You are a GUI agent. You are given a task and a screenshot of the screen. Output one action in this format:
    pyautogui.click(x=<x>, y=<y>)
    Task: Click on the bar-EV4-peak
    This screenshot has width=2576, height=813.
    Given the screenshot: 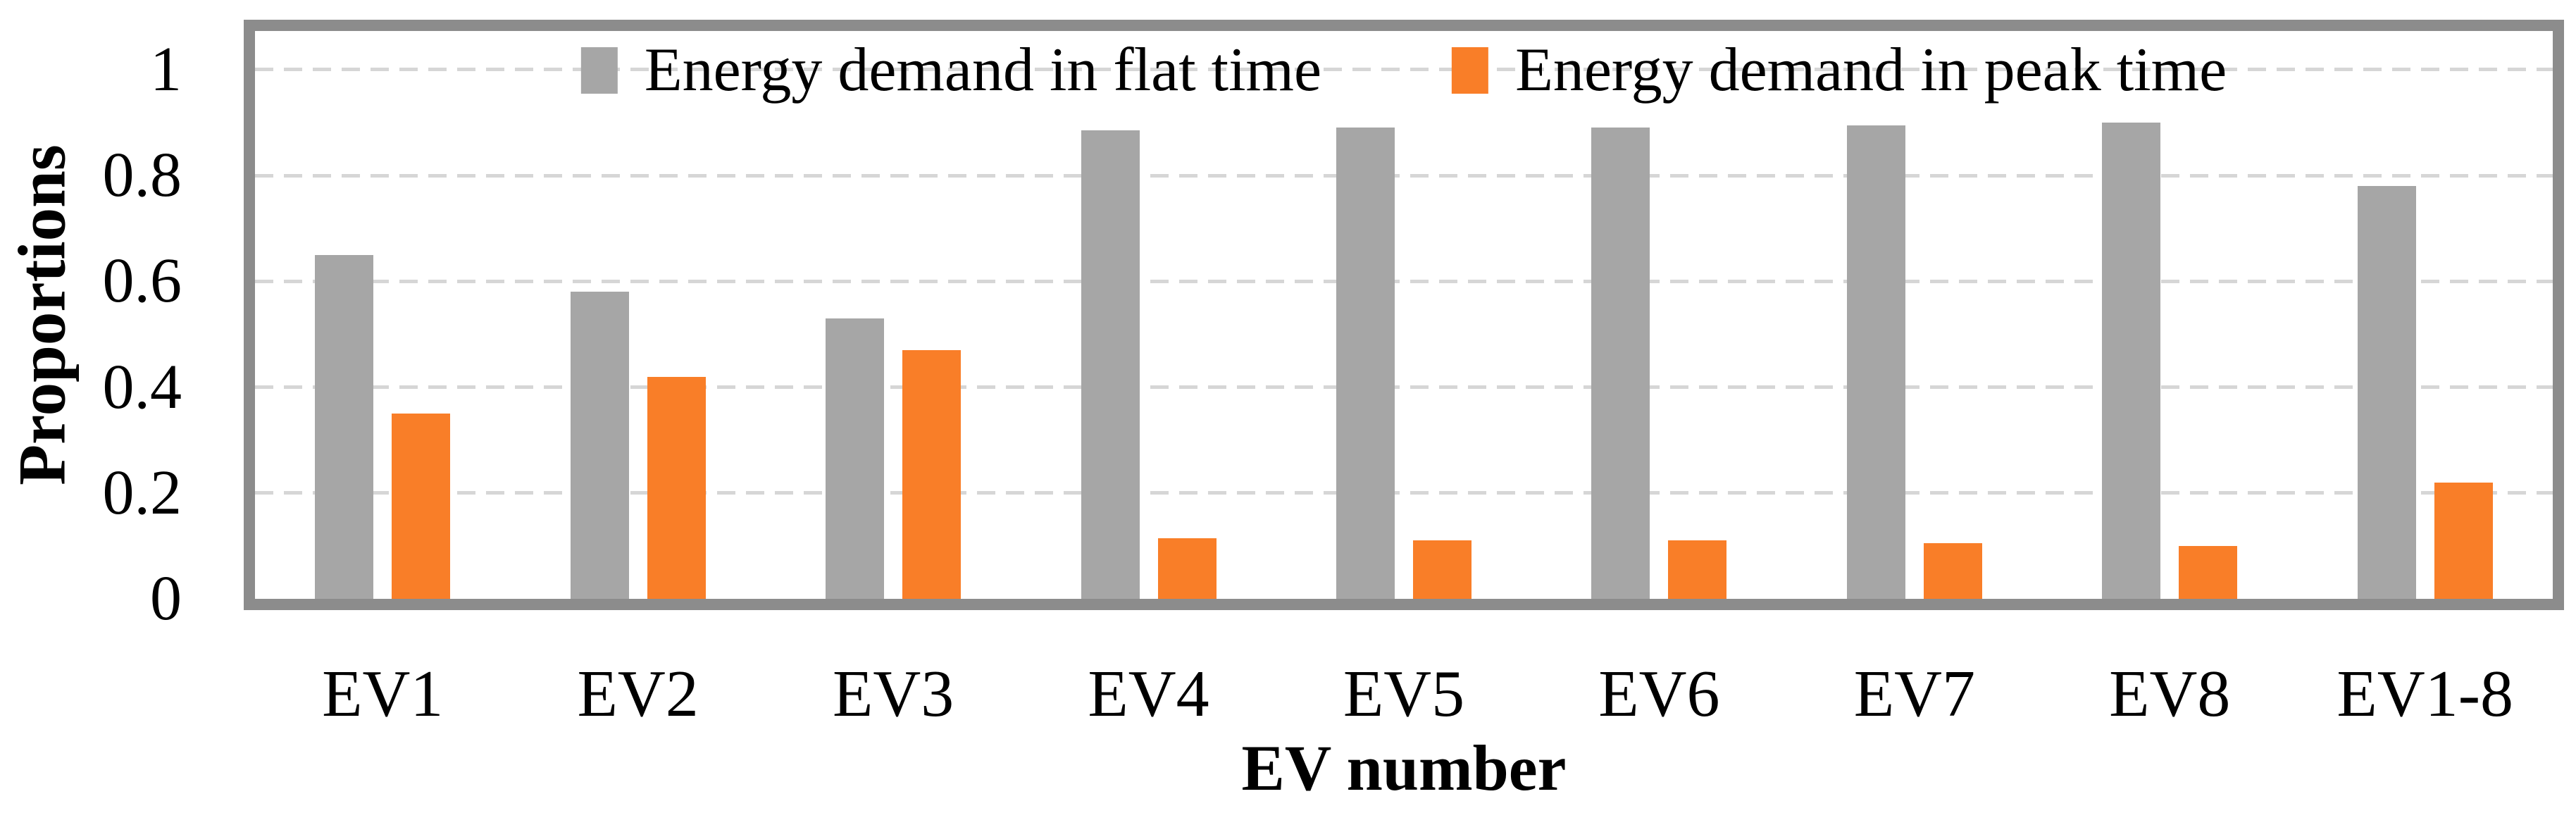 What is the action you would take?
    pyautogui.click(x=1187, y=569)
    